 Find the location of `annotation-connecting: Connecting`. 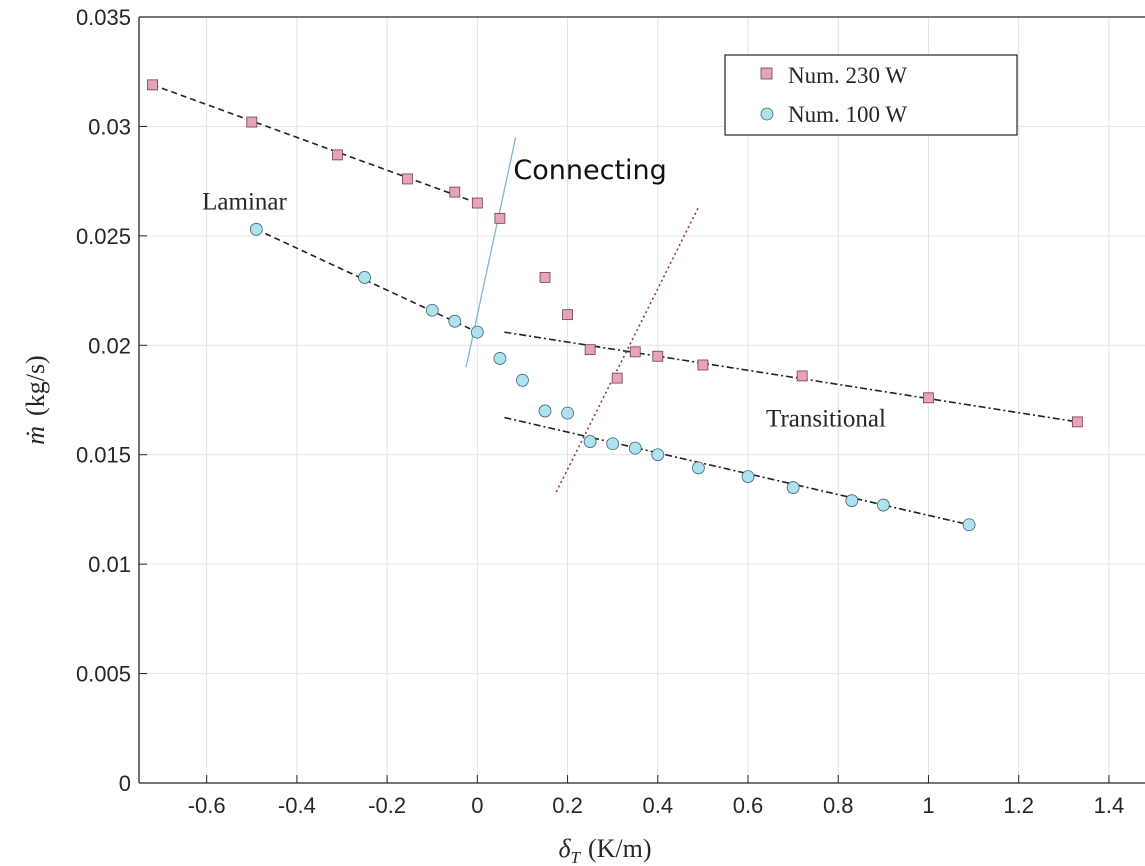

annotation-connecting: Connecting is located at coordinates (589, 170).